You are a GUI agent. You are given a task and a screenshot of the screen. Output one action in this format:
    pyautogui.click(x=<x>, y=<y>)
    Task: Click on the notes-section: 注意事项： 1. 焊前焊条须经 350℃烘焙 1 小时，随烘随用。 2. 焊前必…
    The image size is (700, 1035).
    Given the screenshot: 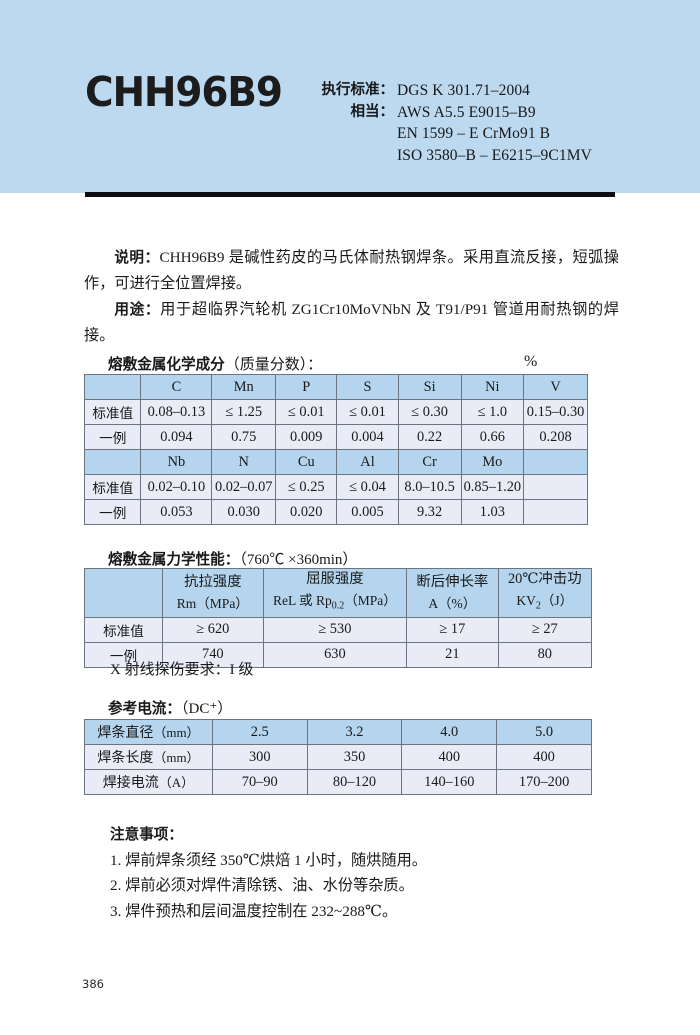 What is the action you would take?
    pyautogui.click(x=268, y=873)
    